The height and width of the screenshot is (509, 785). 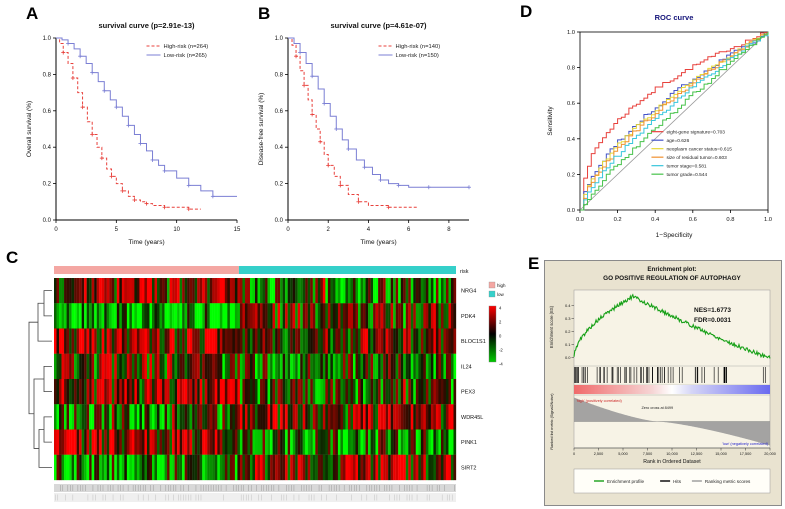 What do you see at coordinates (237, 230) in the screenshot?
I see `svg-text: 15` at bounding box center [237, 230].